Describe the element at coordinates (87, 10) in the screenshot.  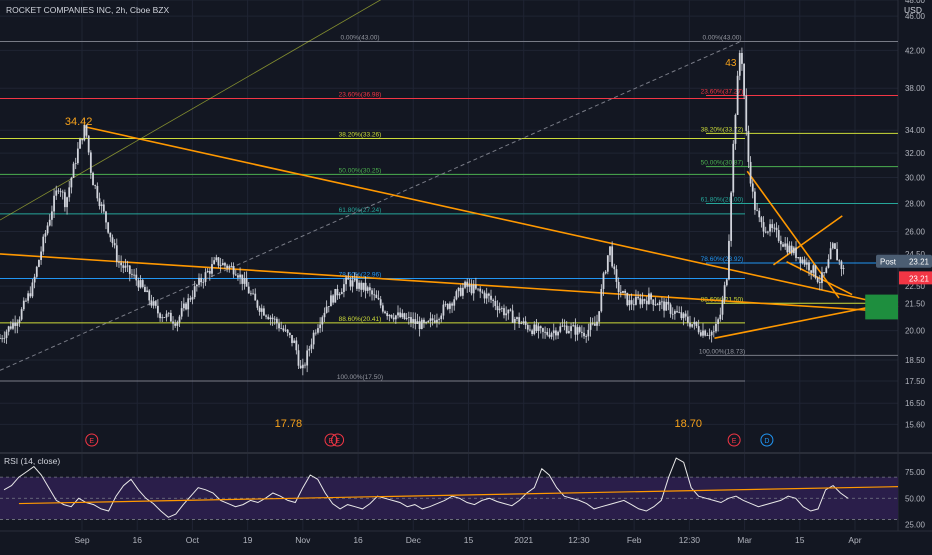
I see `symbol-title: ROCKET COMPANIES INC, 2h, Cboe BZX` at that location.